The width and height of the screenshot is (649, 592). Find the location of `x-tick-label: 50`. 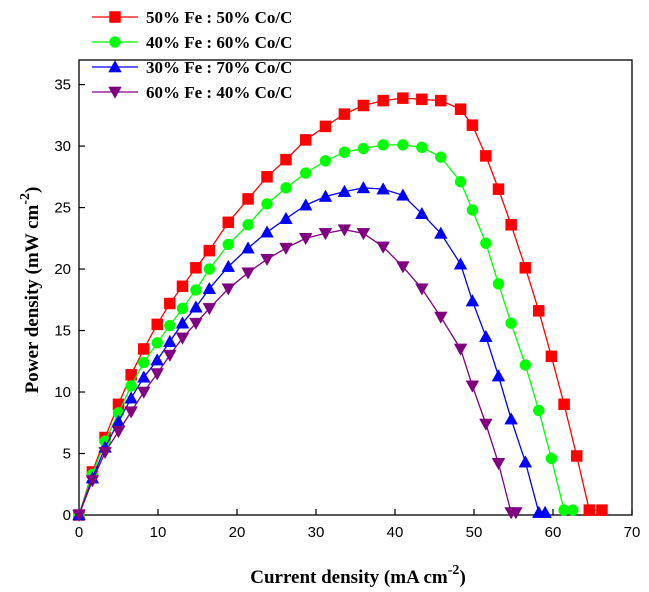

x-tick-label: 50 is located at coordinates (474, 532).